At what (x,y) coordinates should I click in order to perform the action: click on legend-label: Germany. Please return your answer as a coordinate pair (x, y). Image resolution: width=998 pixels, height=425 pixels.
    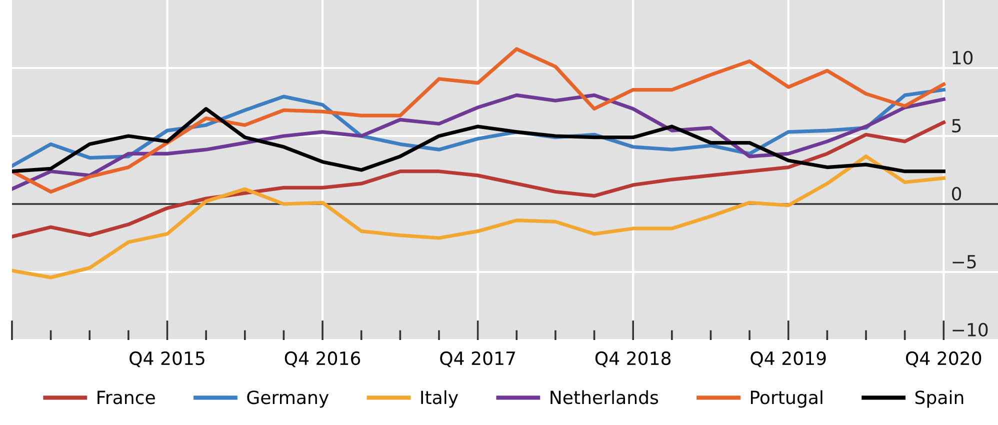
    Looking at the image, I should click on (288, 399).